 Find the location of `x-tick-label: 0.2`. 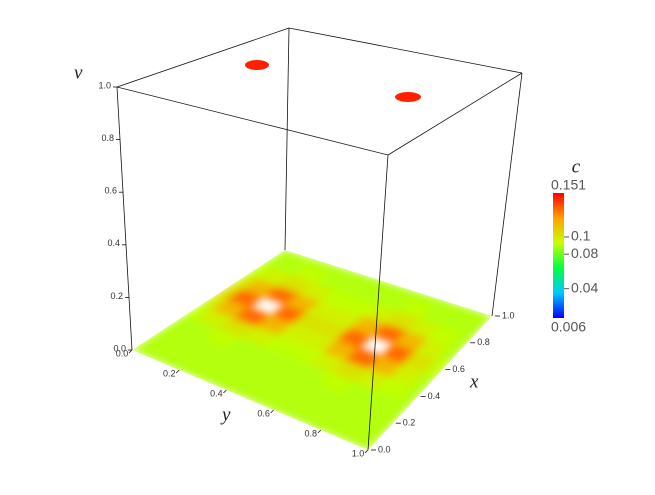

x-tick-label: 0.2 is located at coordinates (409, 423).